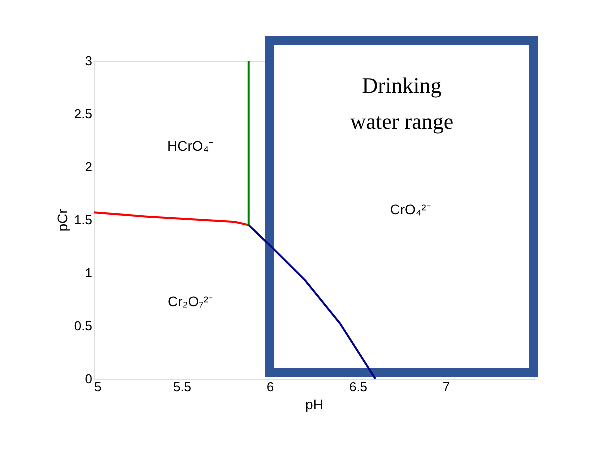 The width and height of the screenshot is (608, 458). What do you see at coordinates (88, 167) in the screenshot?
I see `y-tick-label: 2` at bounding box center [88, 167].